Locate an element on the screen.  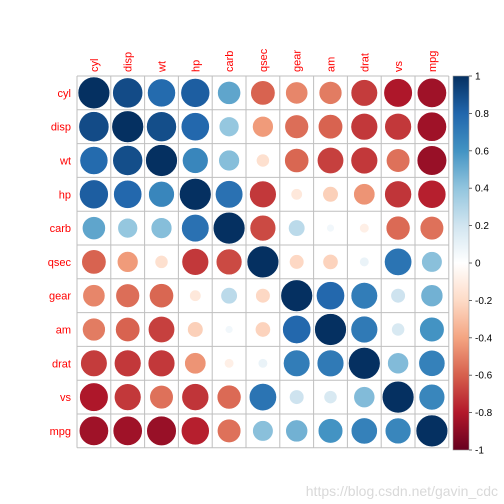
corr-circle-qsec-cyl is located at coordinates (94, 262).